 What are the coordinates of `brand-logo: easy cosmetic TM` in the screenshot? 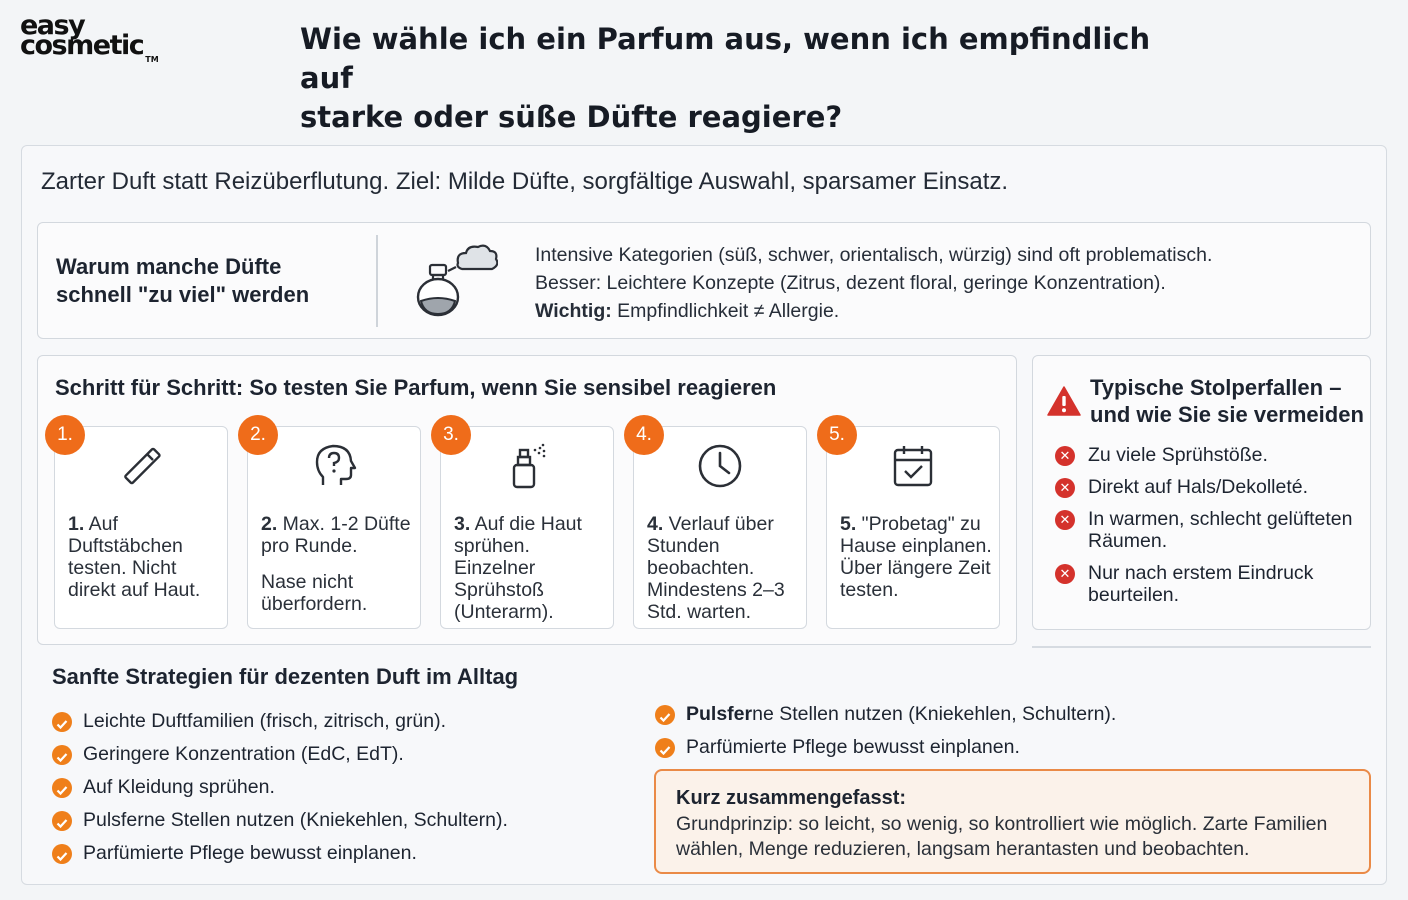 It's located at (89, 37).